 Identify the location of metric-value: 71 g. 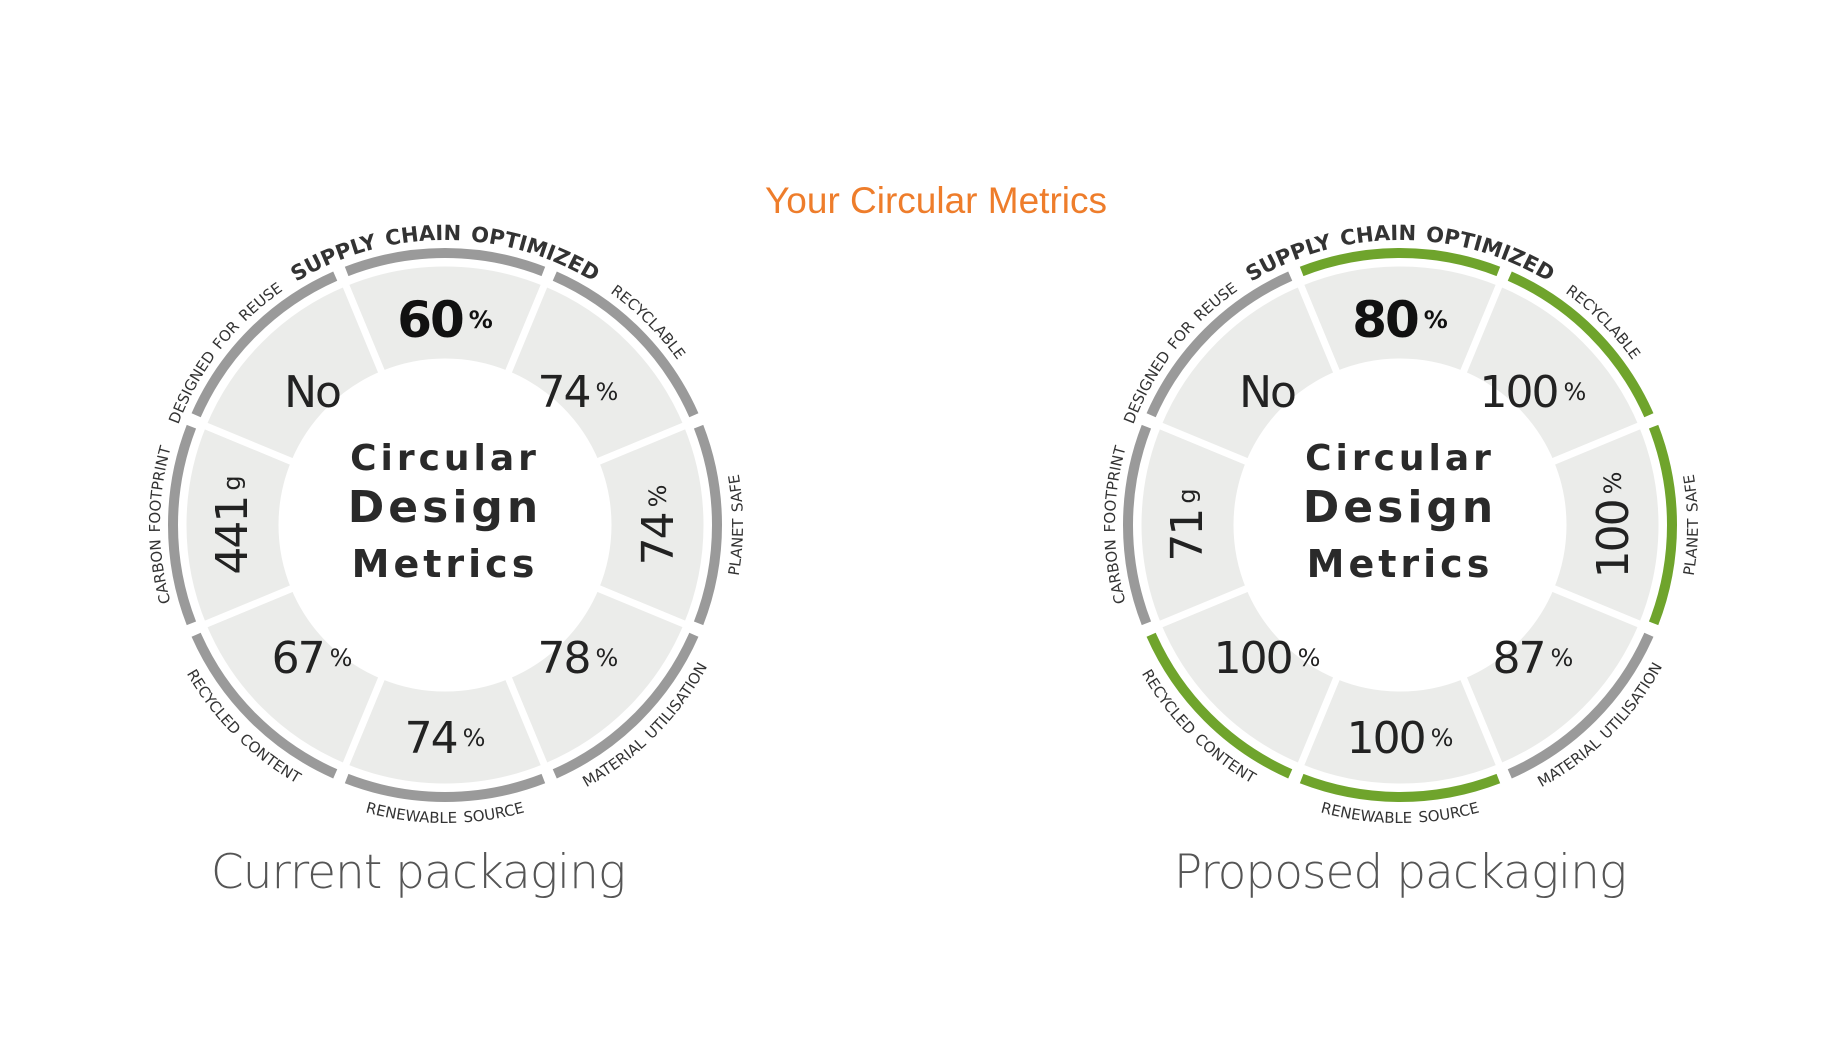
(1187, 524).